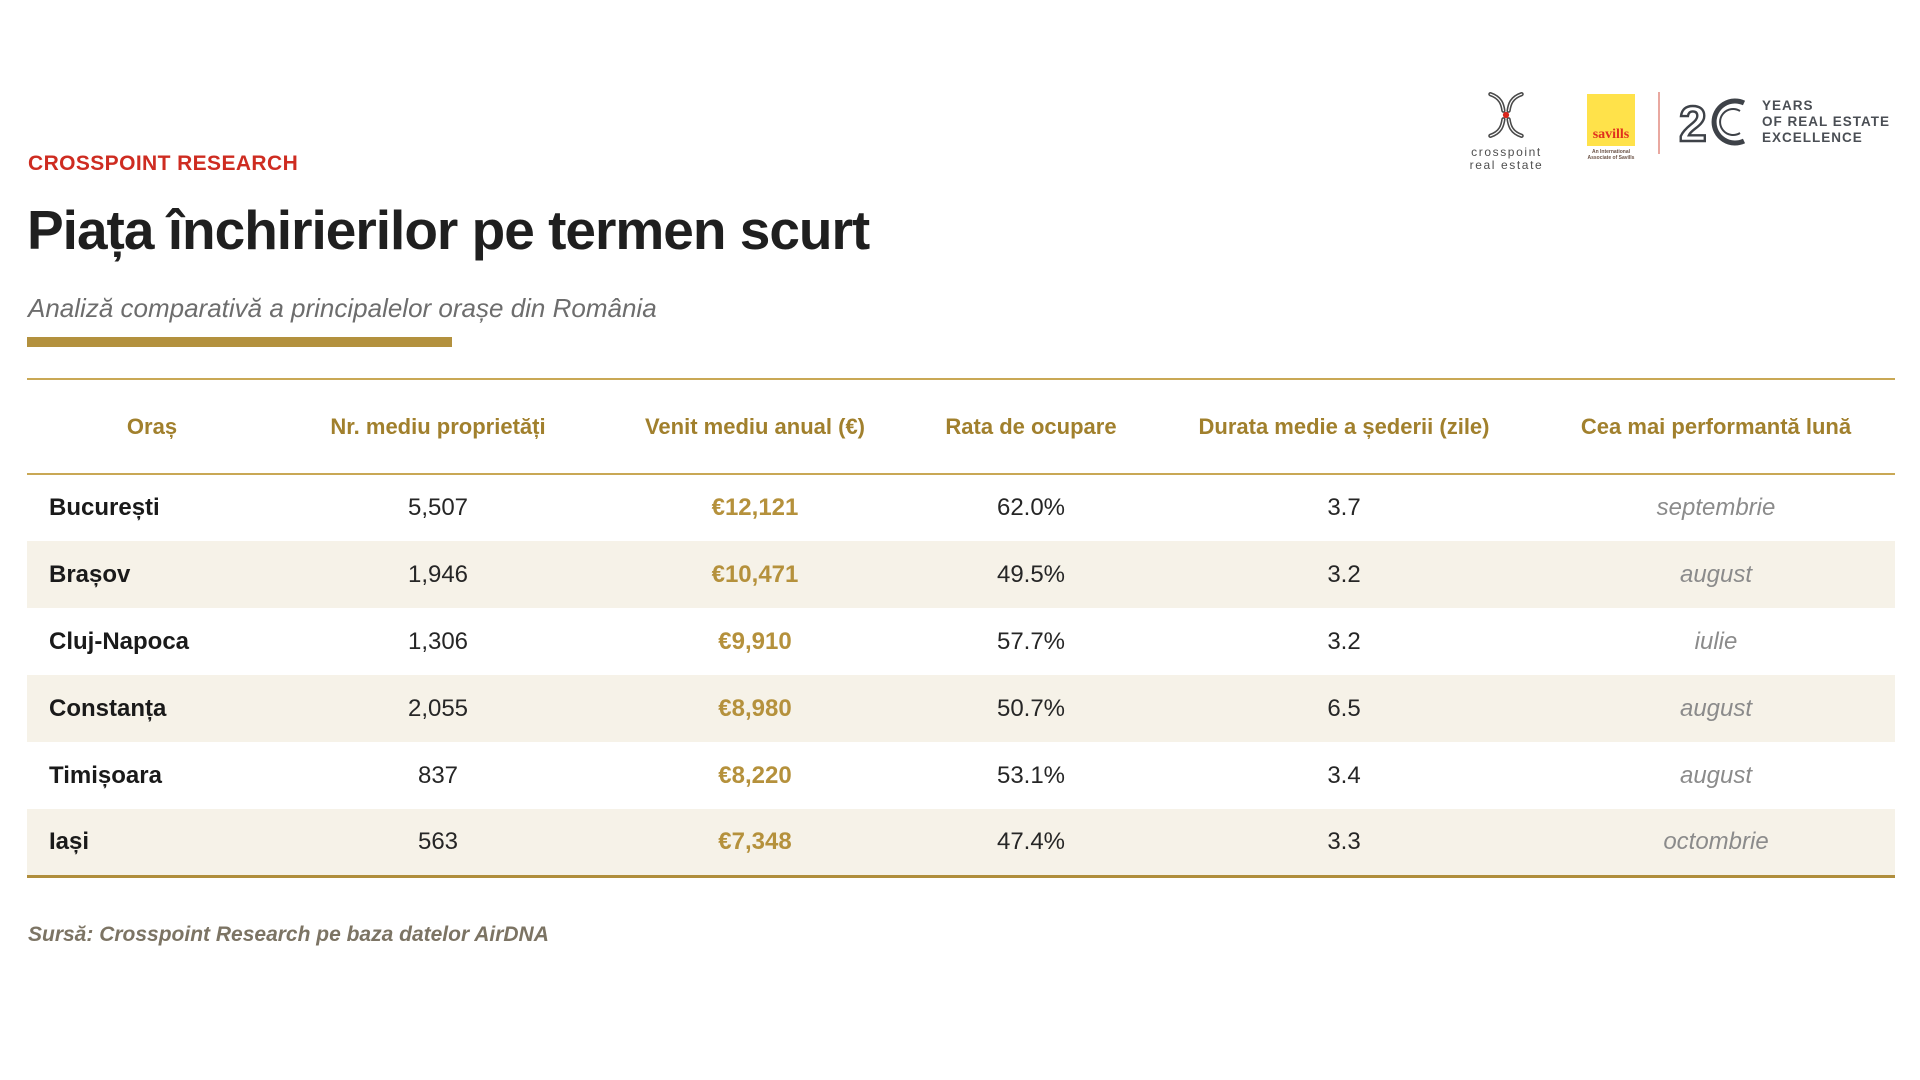  What do you see at coordinates (1031, 426) in the screenshot?
I see `column-header-occupancy: Rata de ocupare` at bounding box center [1031, 426].